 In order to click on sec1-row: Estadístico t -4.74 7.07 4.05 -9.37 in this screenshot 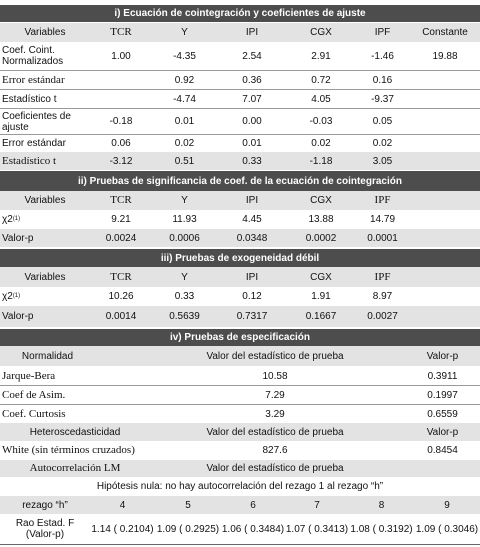, I will do `click(240, 99)`.